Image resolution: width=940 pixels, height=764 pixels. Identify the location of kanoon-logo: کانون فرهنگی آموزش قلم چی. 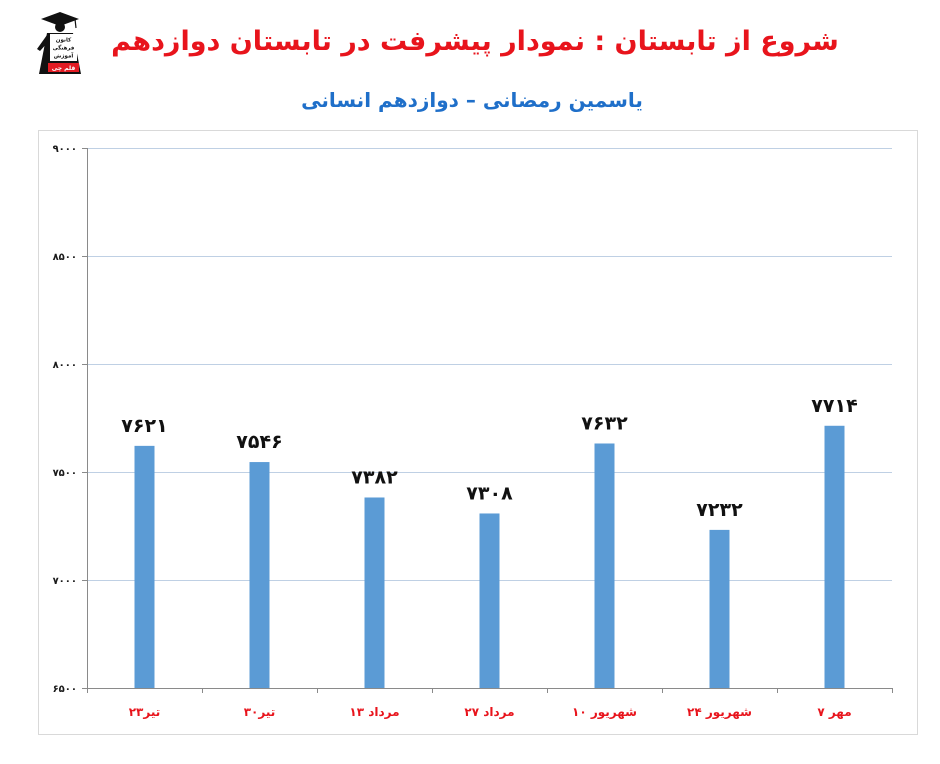
(60, 42).